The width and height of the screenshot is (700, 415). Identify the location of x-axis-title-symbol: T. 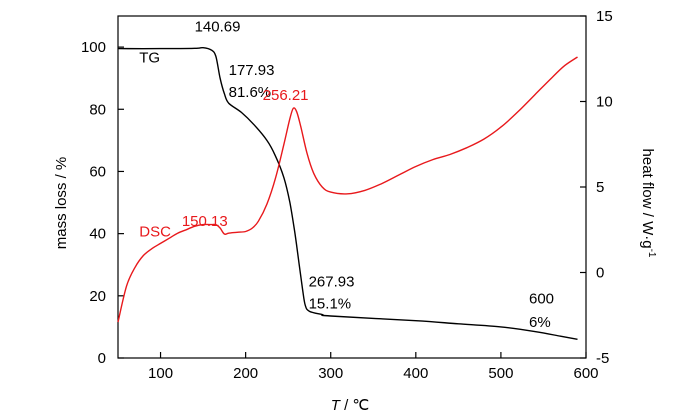
(336, 405).